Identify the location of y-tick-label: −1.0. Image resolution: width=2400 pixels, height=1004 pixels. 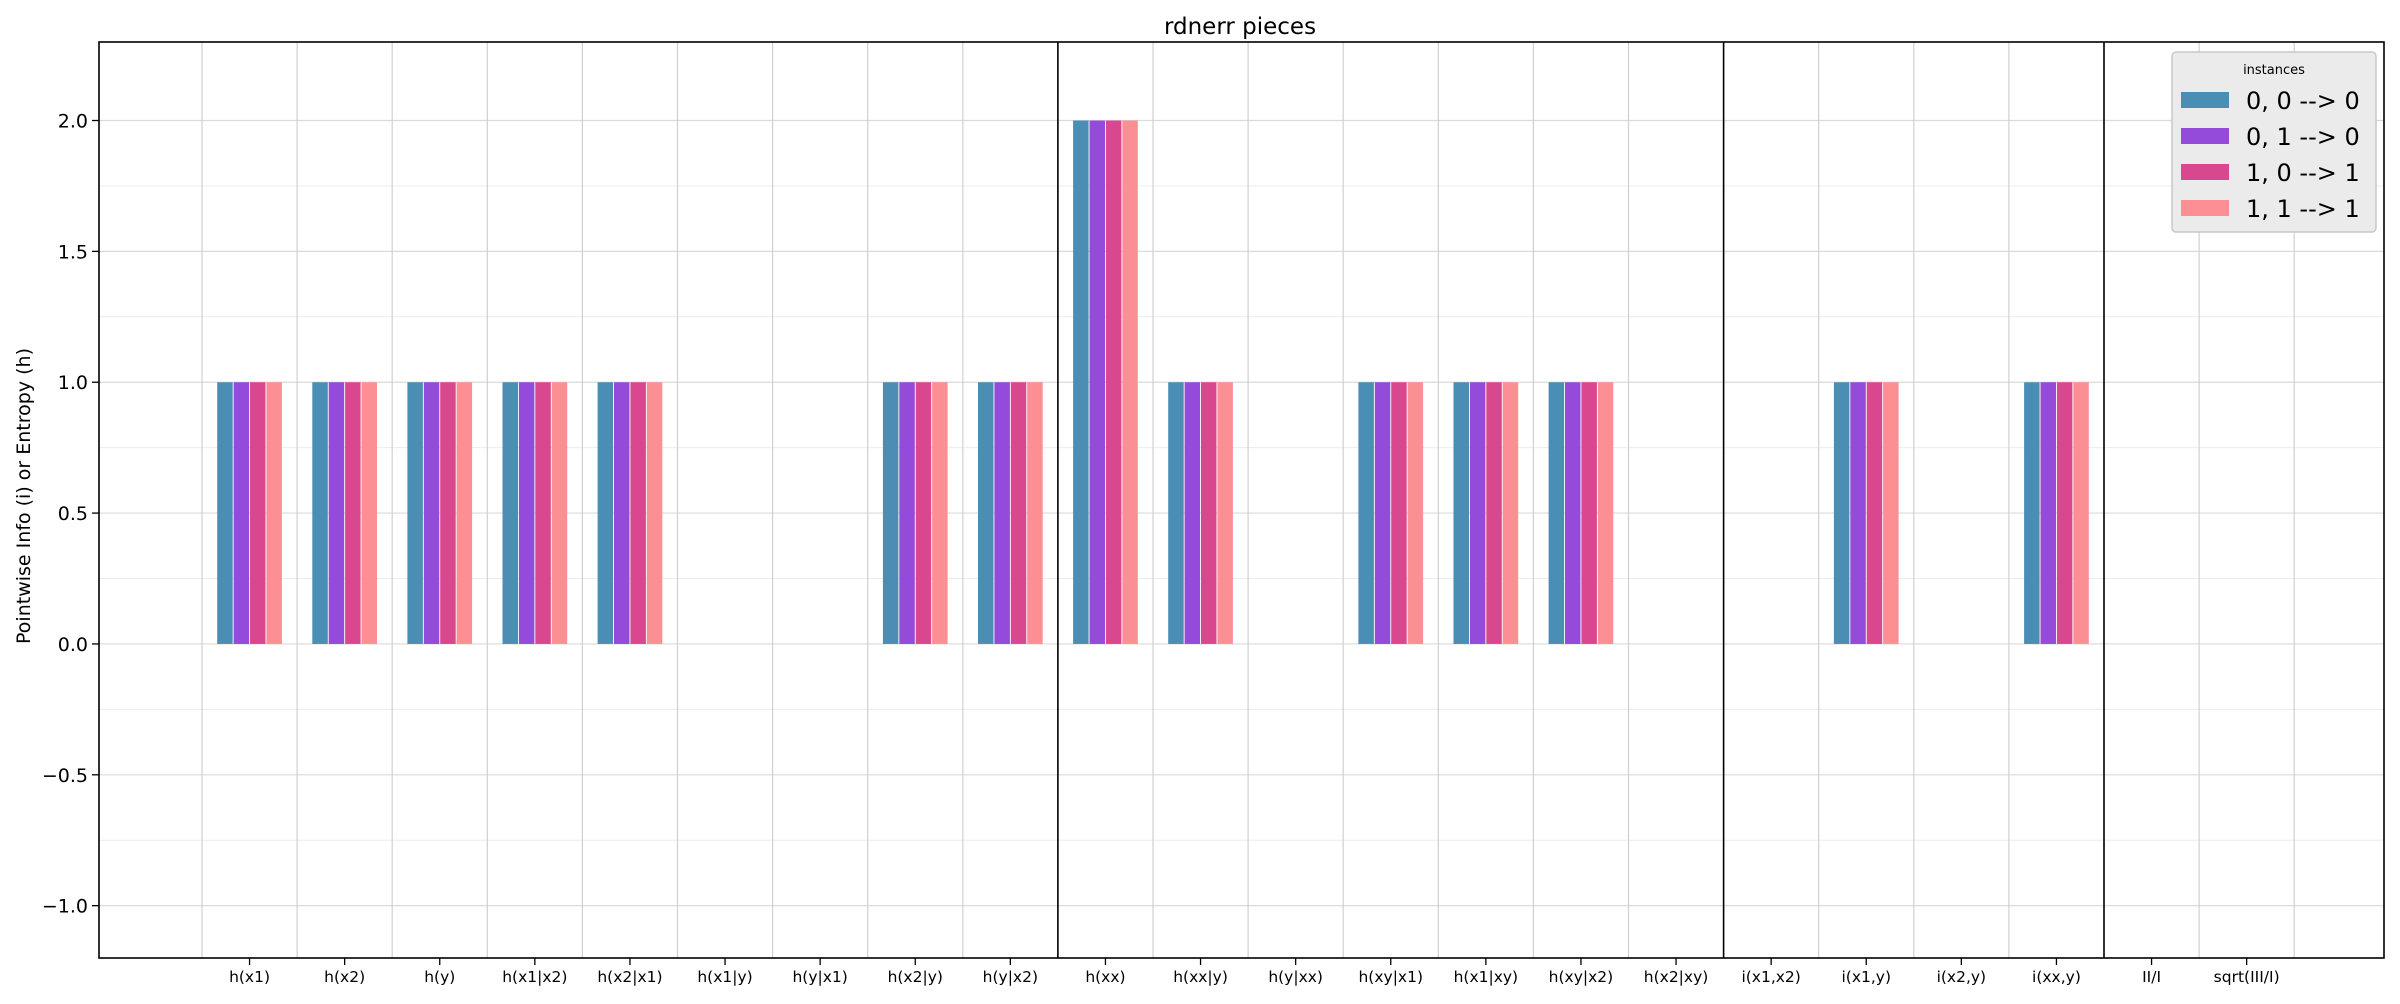
(65, 907).